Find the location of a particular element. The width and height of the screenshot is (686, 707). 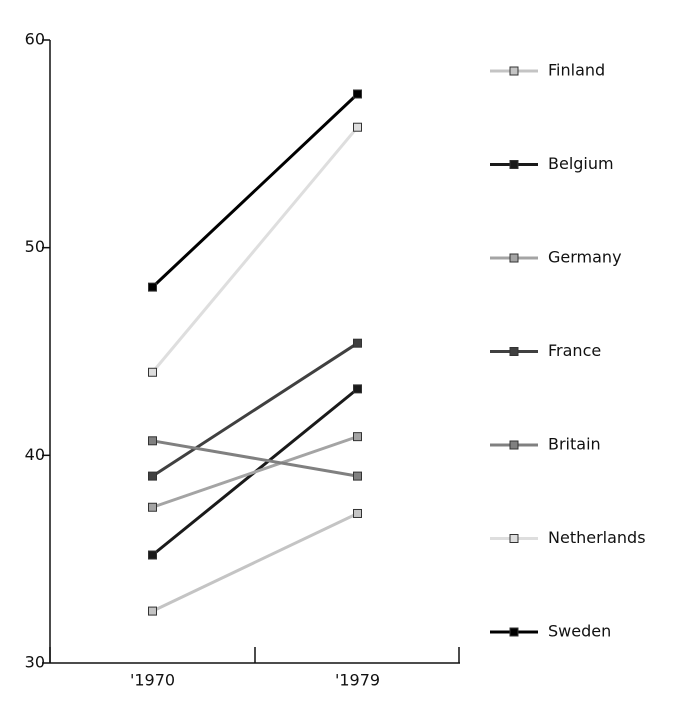

legend-label: France is located at coordinates (574, 350).